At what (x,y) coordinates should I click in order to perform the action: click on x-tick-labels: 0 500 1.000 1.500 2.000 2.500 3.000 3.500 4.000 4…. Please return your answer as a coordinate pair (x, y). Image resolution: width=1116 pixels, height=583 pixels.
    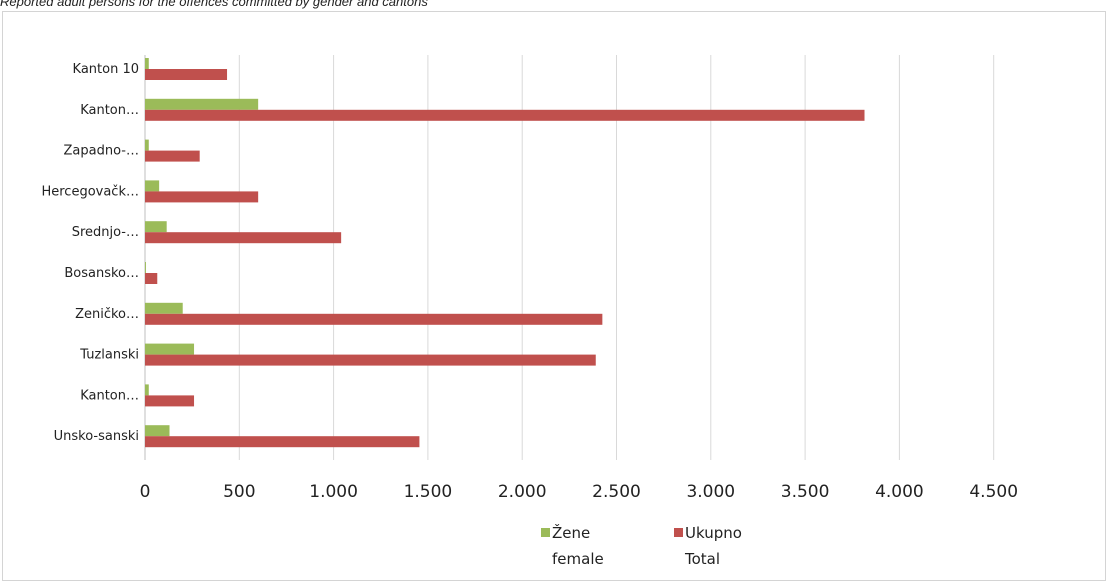
    Looking at the image, I should click on (579, 492).